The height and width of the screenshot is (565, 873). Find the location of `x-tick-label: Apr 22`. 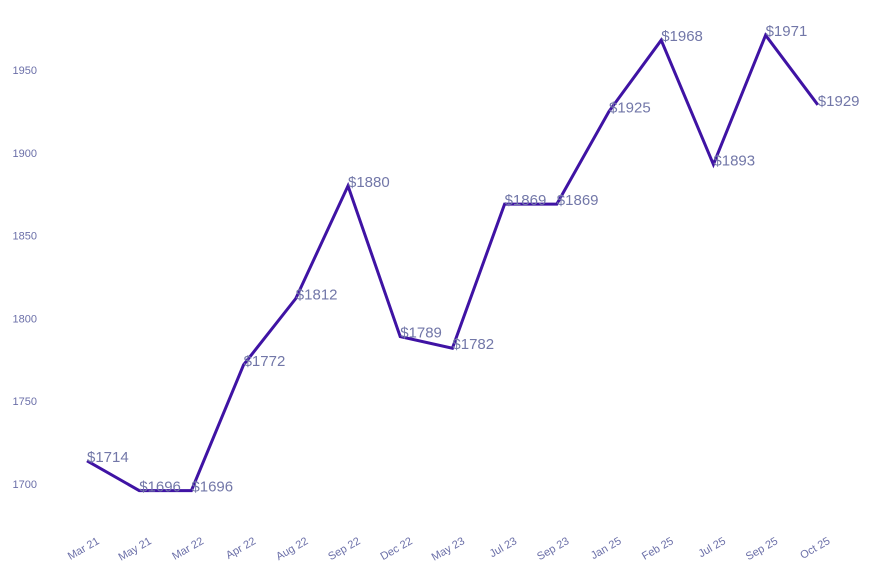

x-tick-label: Apr 22 is located at coordinates (241, 548).